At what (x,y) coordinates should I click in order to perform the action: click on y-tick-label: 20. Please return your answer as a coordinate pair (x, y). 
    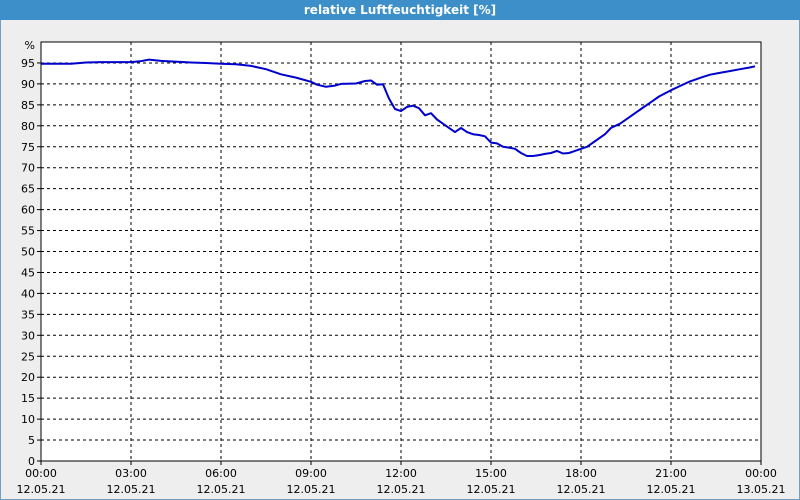
    Looking at the image, I should click on (28, 377).